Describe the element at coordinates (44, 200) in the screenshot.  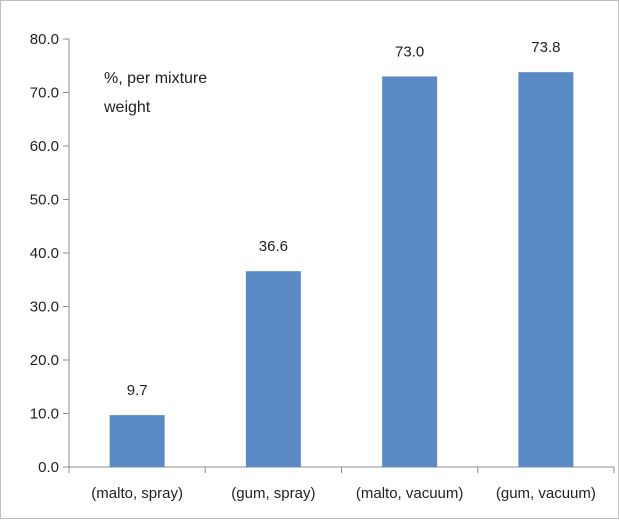
I see `y-tick-label: 50.0` at that location.